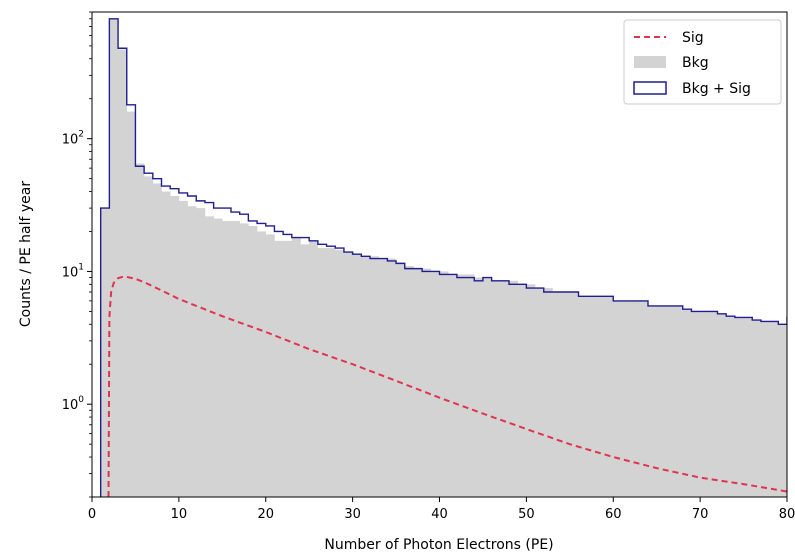 The height and width of the screenshot is (554, 795). What do you see at coordinates (179, 514) in the screenshot?
I see `x-tick-label: 10` at bounding box center [179, 514].